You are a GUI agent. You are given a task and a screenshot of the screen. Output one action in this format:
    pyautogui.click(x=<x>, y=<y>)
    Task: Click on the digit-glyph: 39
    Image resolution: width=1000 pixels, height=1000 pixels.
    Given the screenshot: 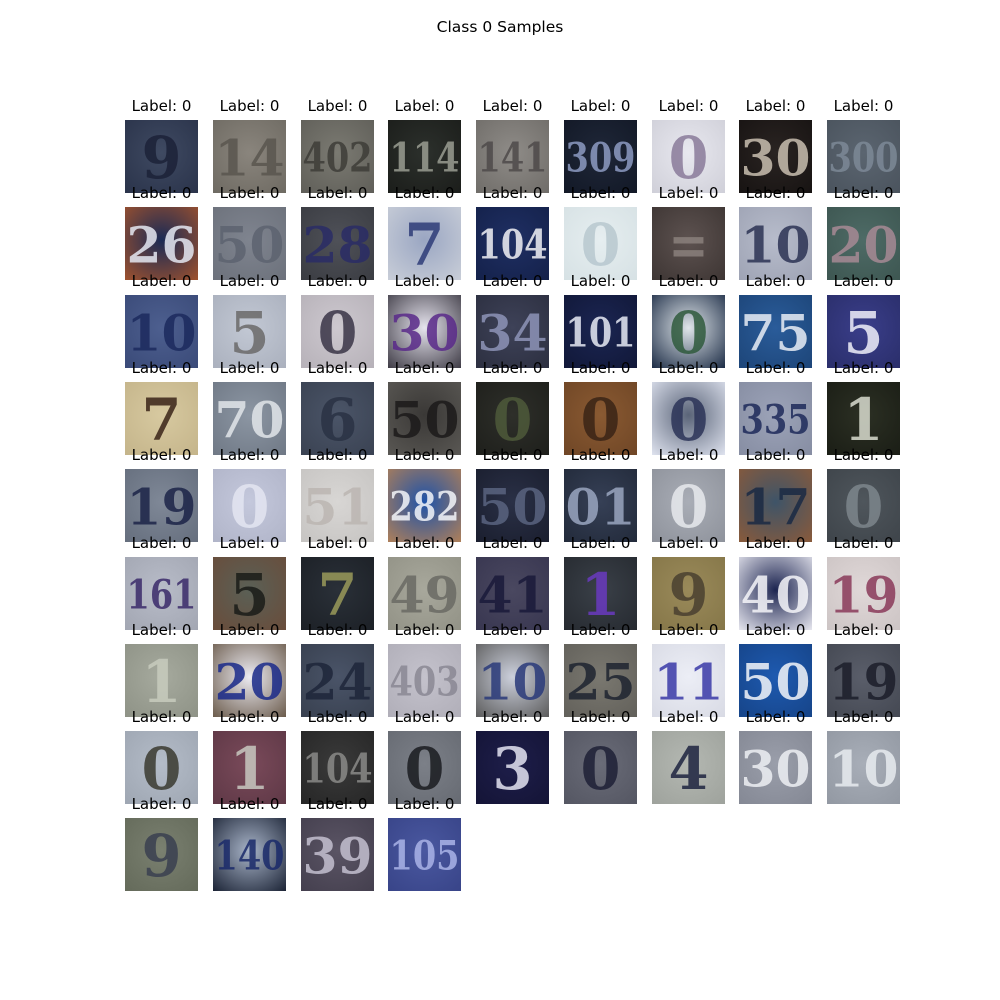 What is the action you would take?
    pyautogui.click(x=338, y=856)
    